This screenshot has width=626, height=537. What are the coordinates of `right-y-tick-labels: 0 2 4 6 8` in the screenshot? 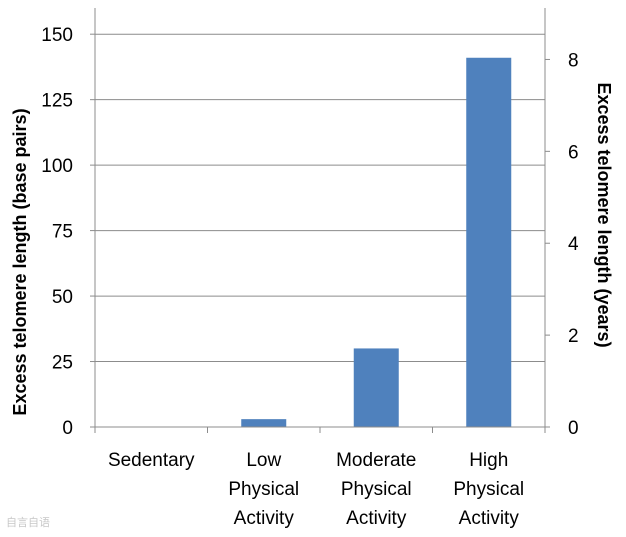 It's located at (573, 244).